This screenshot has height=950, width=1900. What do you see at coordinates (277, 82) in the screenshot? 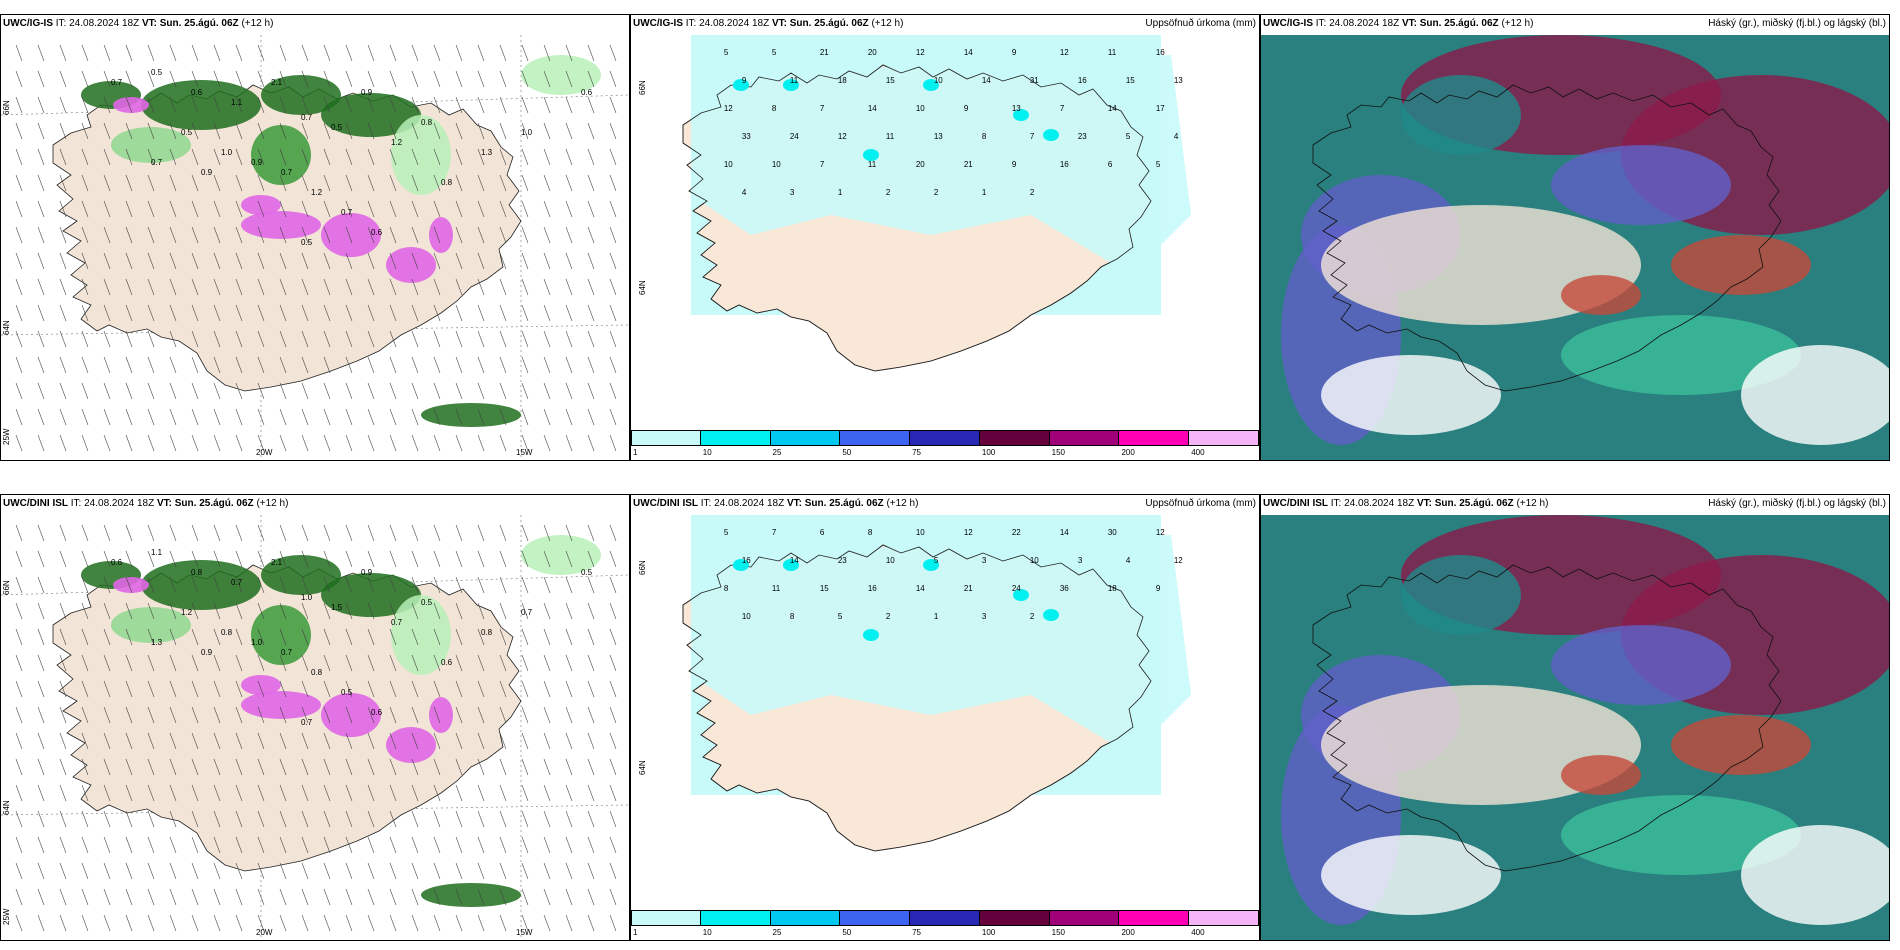
I see `precip-value-label: 2.1` at bounding box center [277, 82].